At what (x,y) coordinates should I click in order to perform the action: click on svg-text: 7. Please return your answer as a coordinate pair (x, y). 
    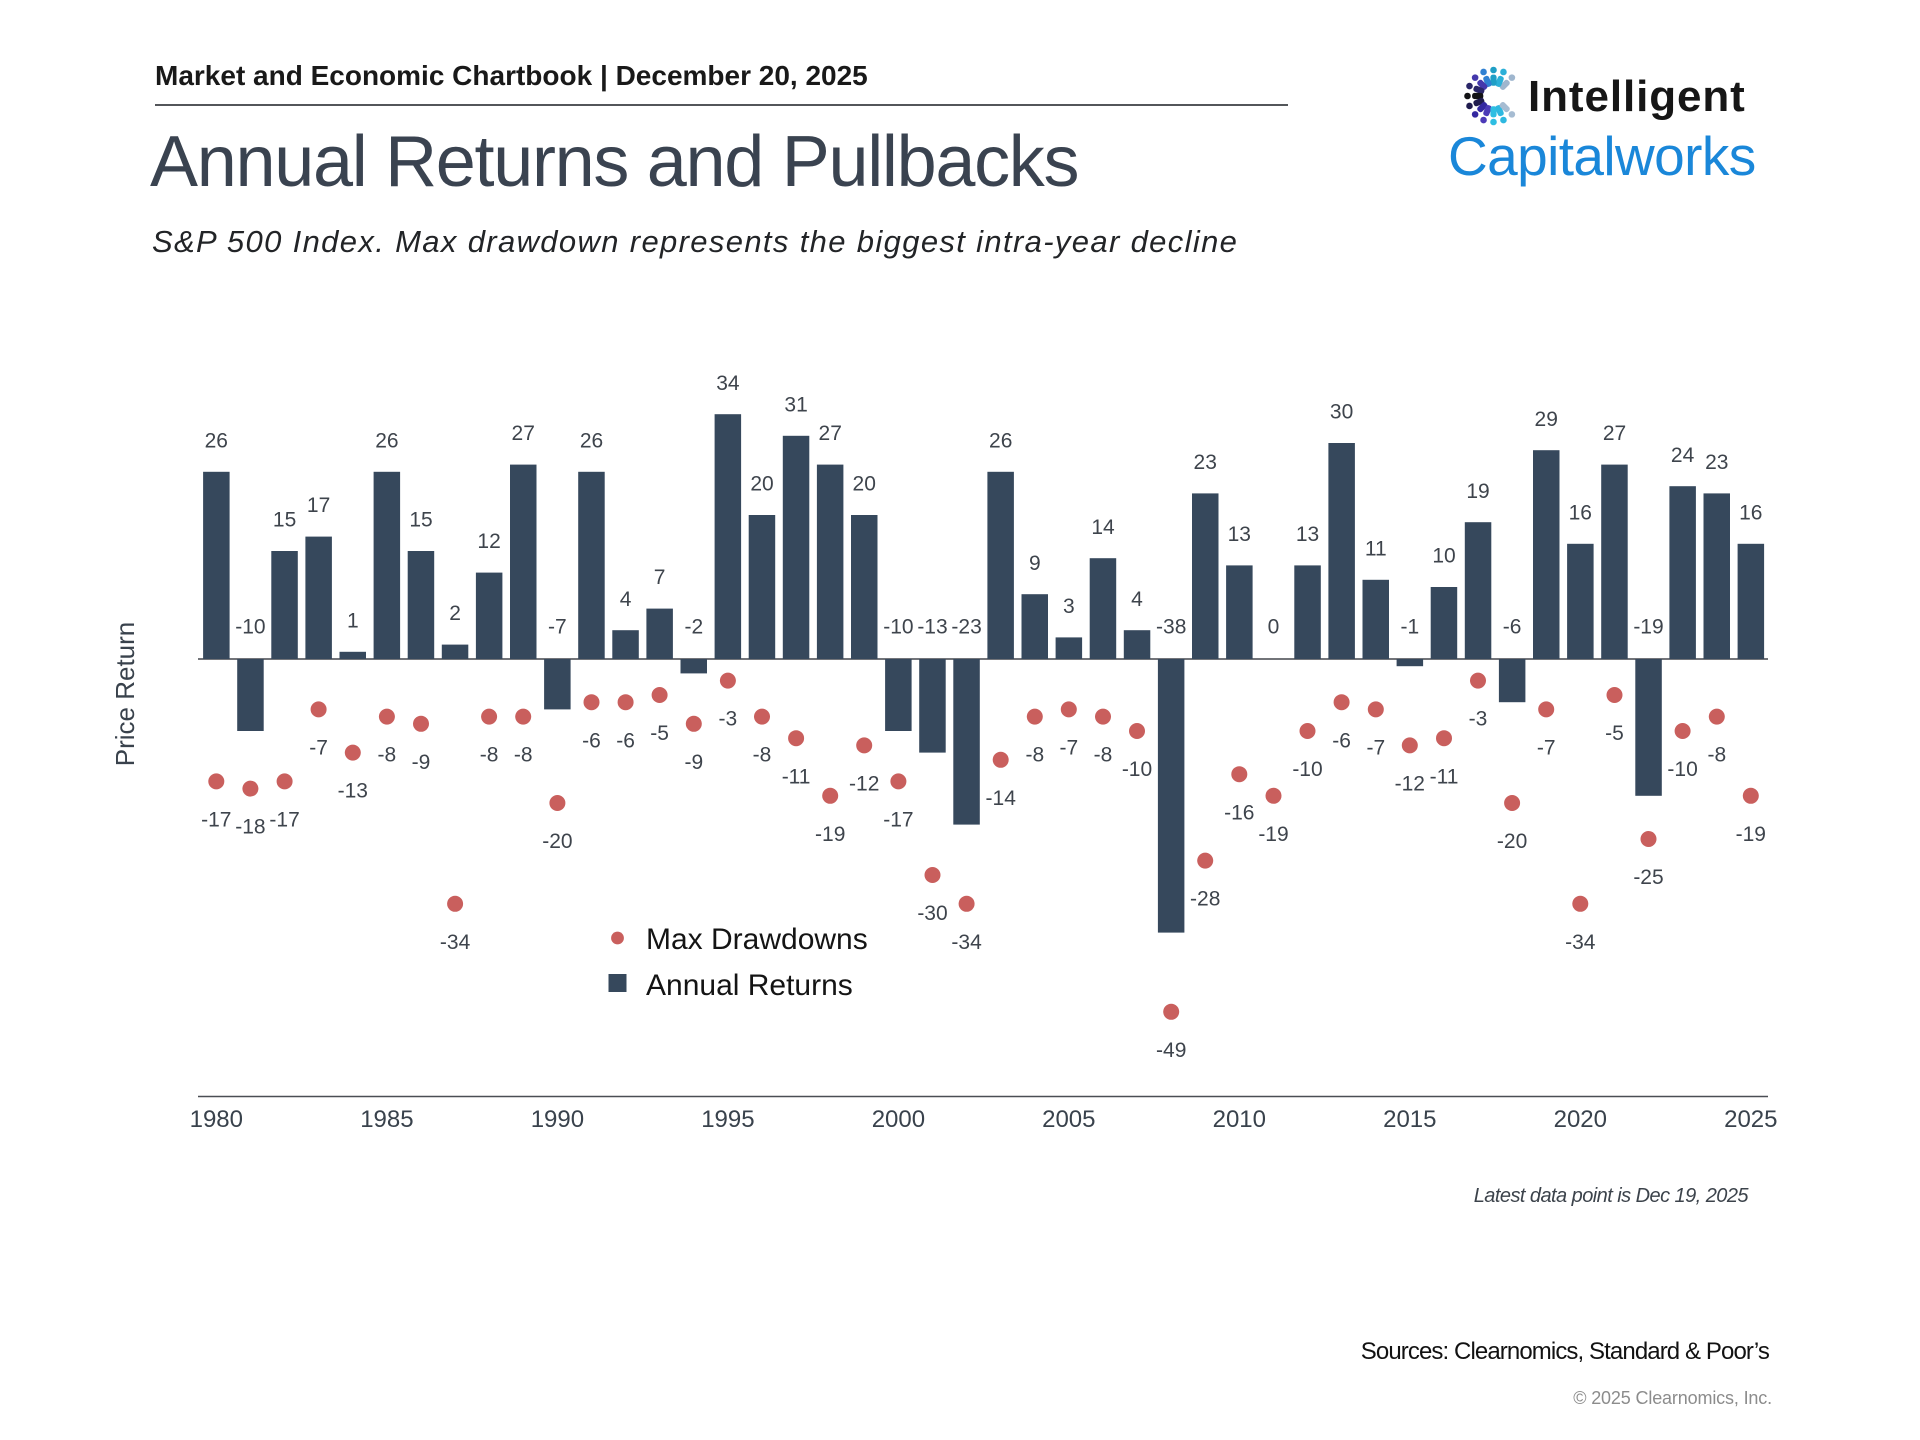
    Looking at the image, I should click on (660, 577).